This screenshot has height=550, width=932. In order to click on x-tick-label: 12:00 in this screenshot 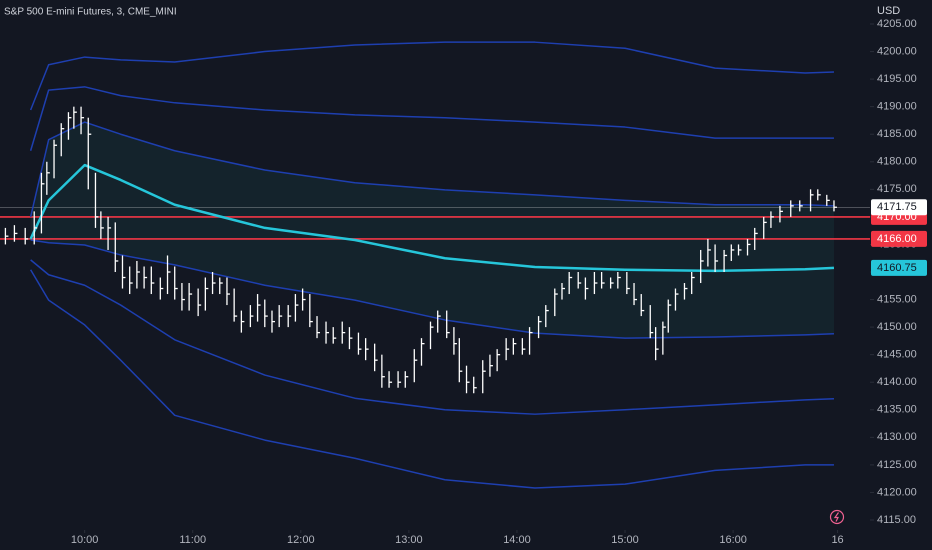, I will do `click(301, 540)`.